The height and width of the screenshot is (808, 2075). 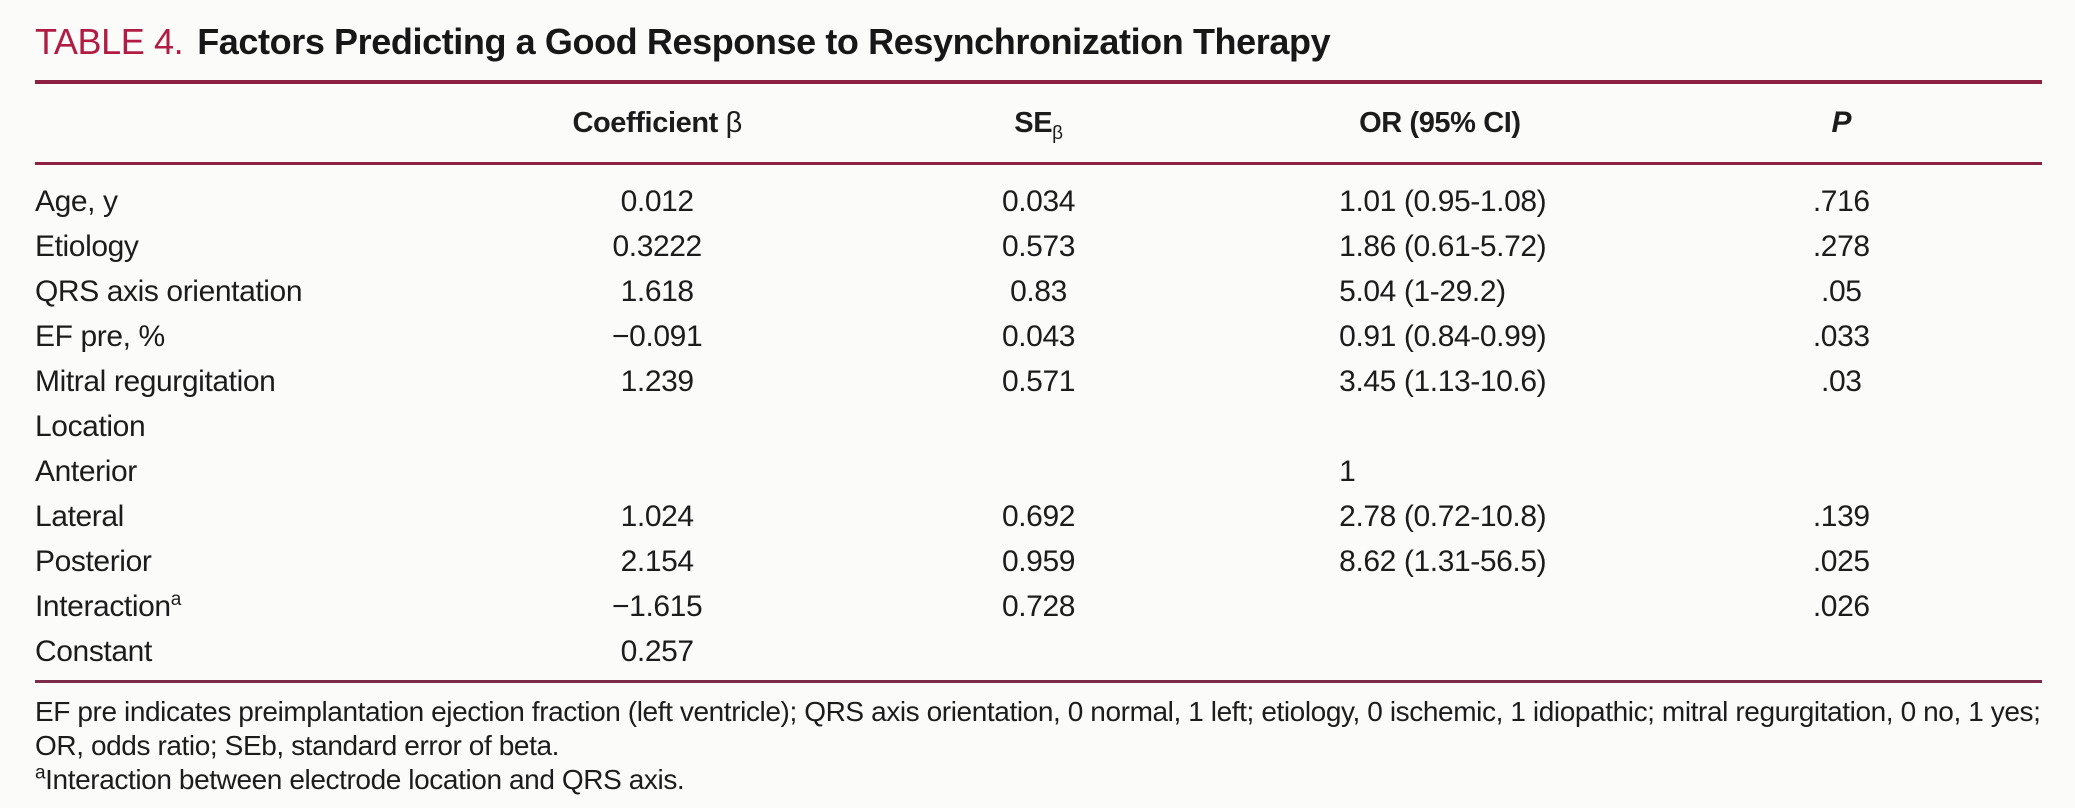 What do you see at coordinates (40, 773) in the screenshot?
I see `footnote-a-marker: a` at bounding box center [40, 773].